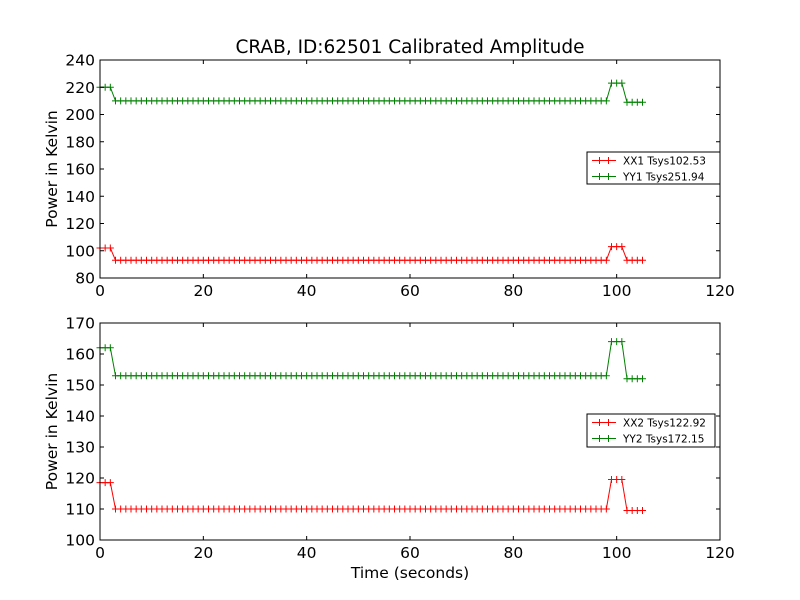 The height and width of the screenshot is (600, 800). I want to click on y-tick-label: 170, so click(80, 324).